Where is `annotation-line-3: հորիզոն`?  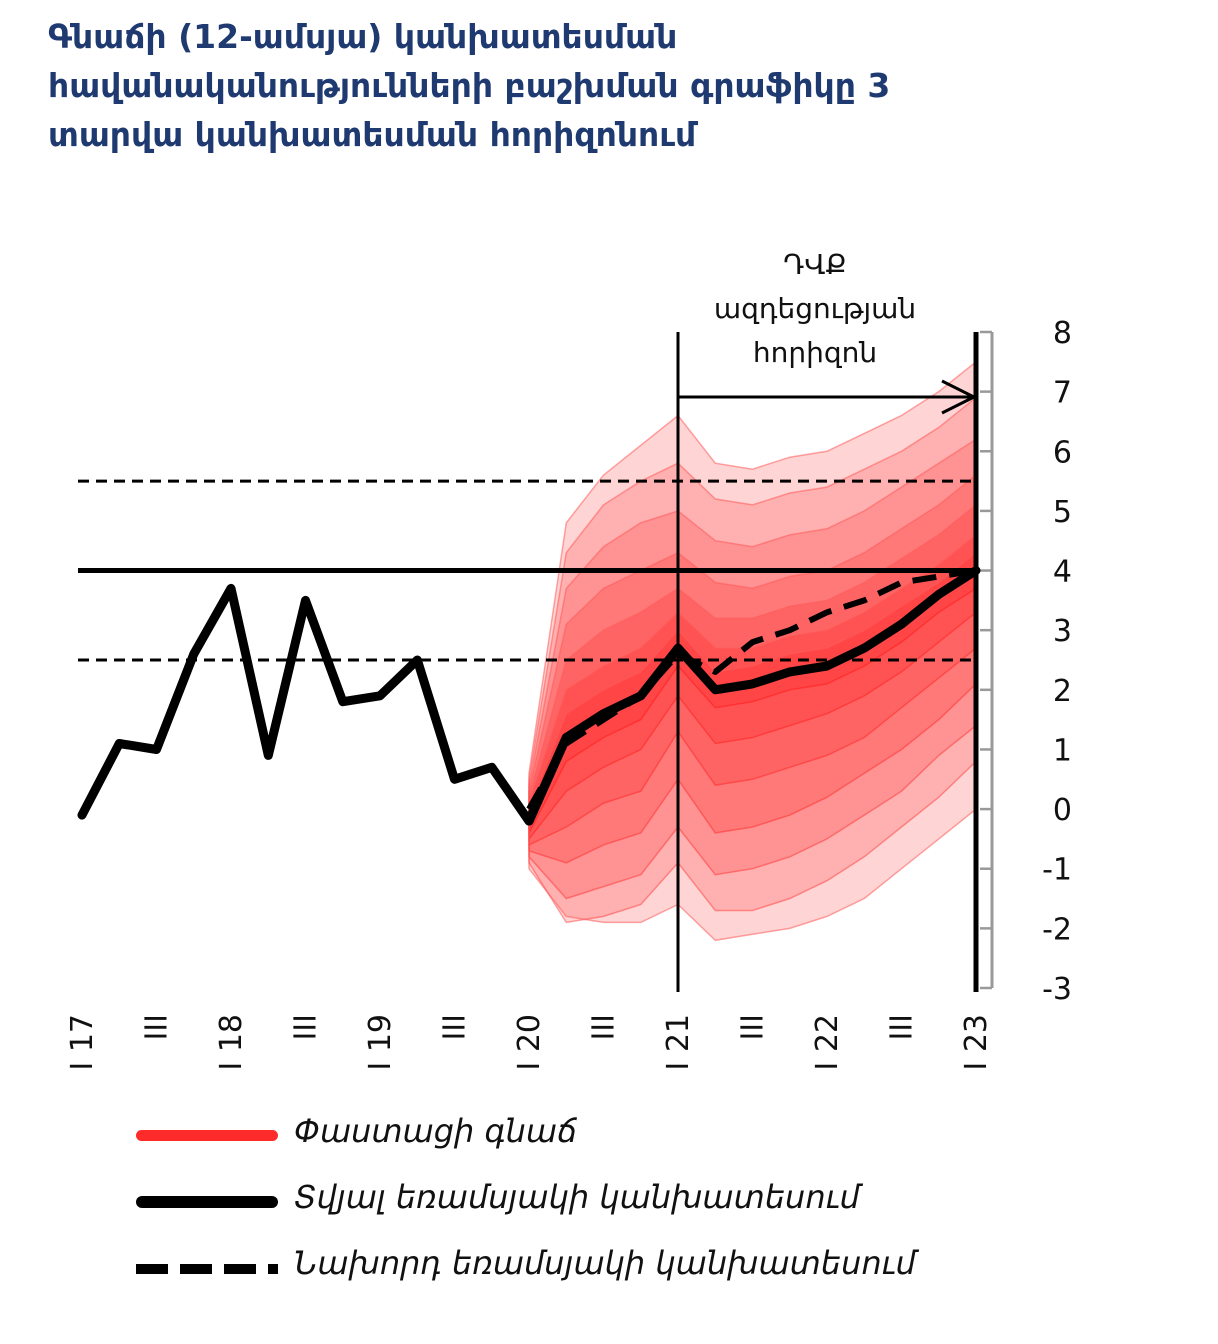
annotation-line-3: հորիզոն is located at coordinates (815, 352).